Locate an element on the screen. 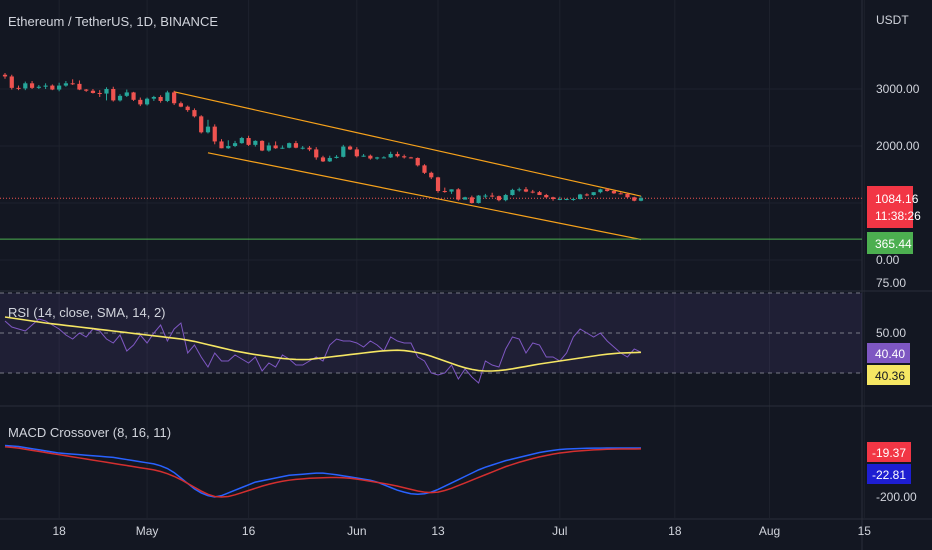 The width and height of the screenshot is (932, 550). symbol-title: Ethereum / TetherUS, 1D, BINANCE is located at coordinates (113, 21).